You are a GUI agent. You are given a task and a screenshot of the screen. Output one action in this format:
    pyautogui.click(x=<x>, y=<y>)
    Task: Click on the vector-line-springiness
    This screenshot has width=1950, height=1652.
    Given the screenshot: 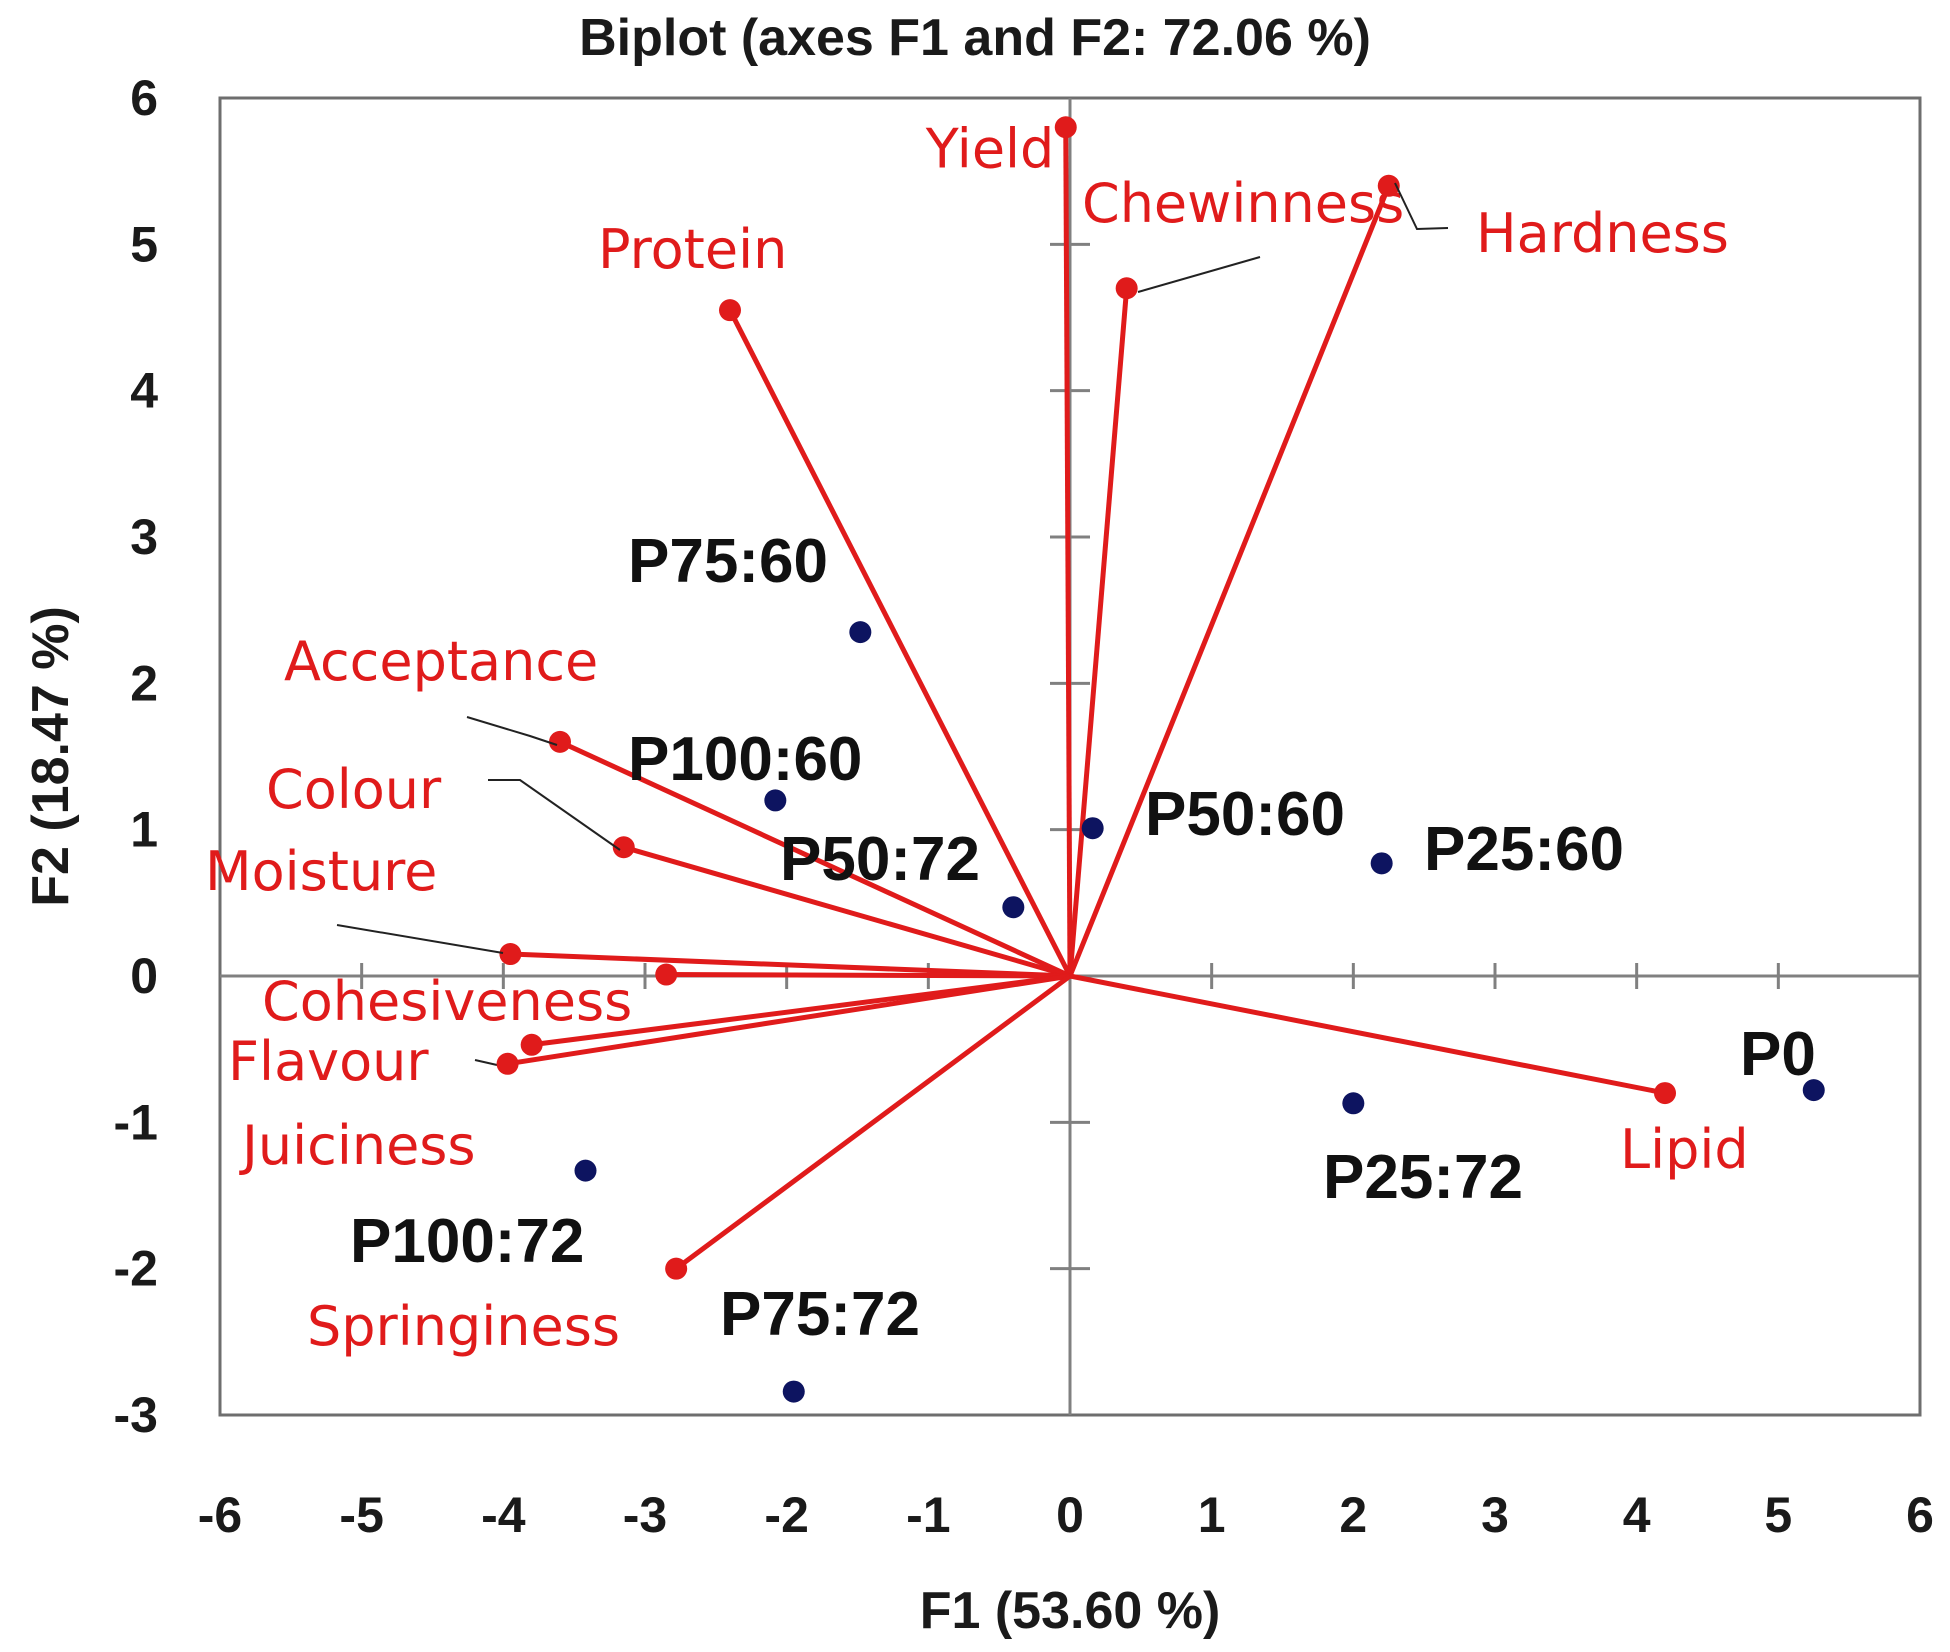 What is the action you would take?
    pyautogui.click(x=873, y=1122)
    